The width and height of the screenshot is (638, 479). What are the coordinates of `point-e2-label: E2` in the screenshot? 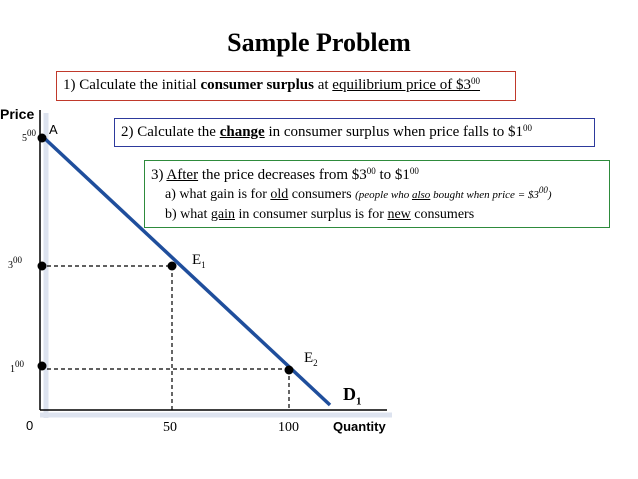 It's located at (311, 359).